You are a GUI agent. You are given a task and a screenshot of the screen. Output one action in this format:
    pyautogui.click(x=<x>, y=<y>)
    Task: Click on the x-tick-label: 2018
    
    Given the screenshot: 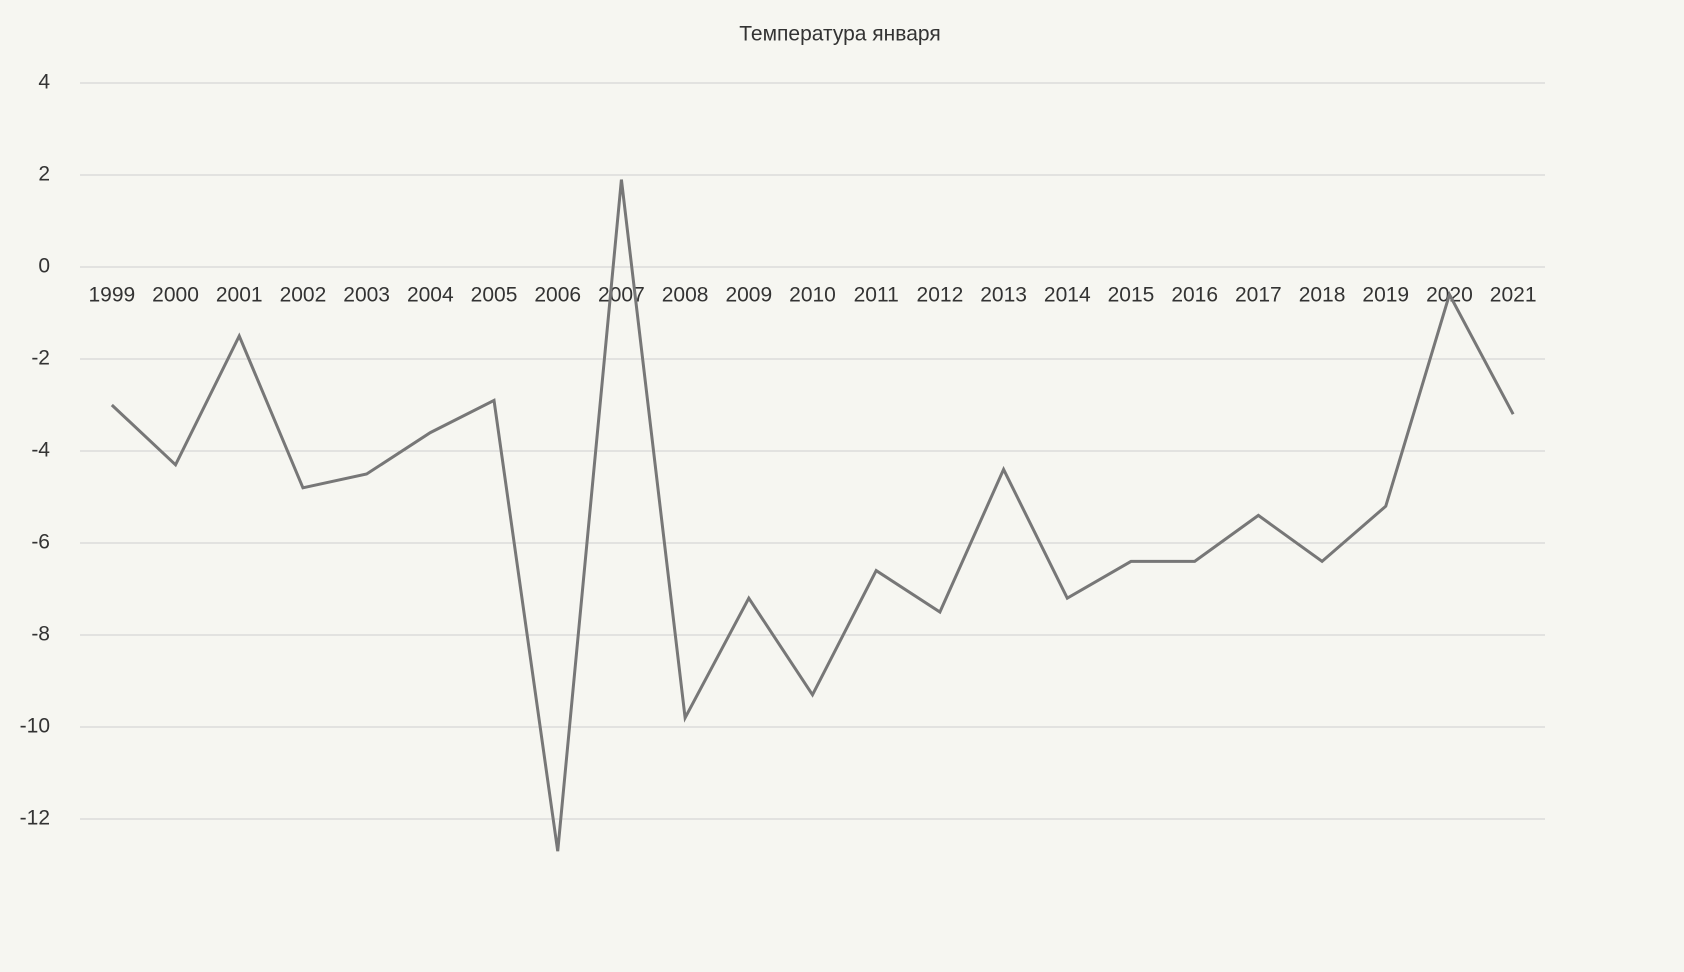 What is the action you would take?
    pyautogui.click(x=1322, y=295)
    